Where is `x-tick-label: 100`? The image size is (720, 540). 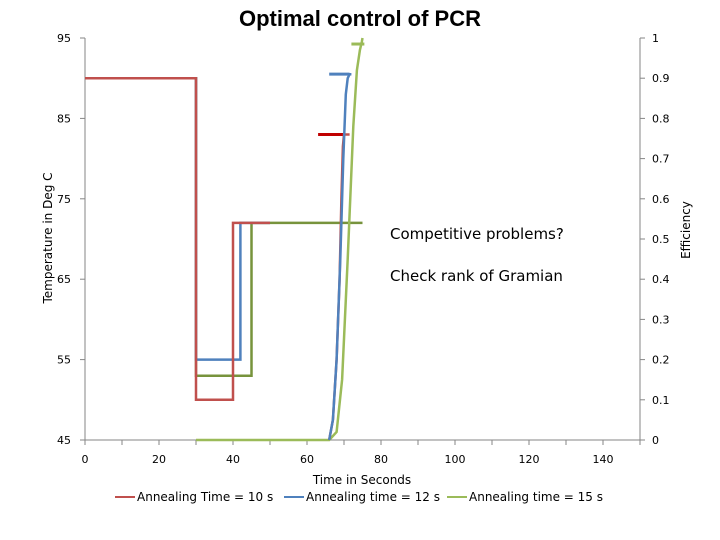
x-tick-label: 100 is located at coordinates (455, 459).